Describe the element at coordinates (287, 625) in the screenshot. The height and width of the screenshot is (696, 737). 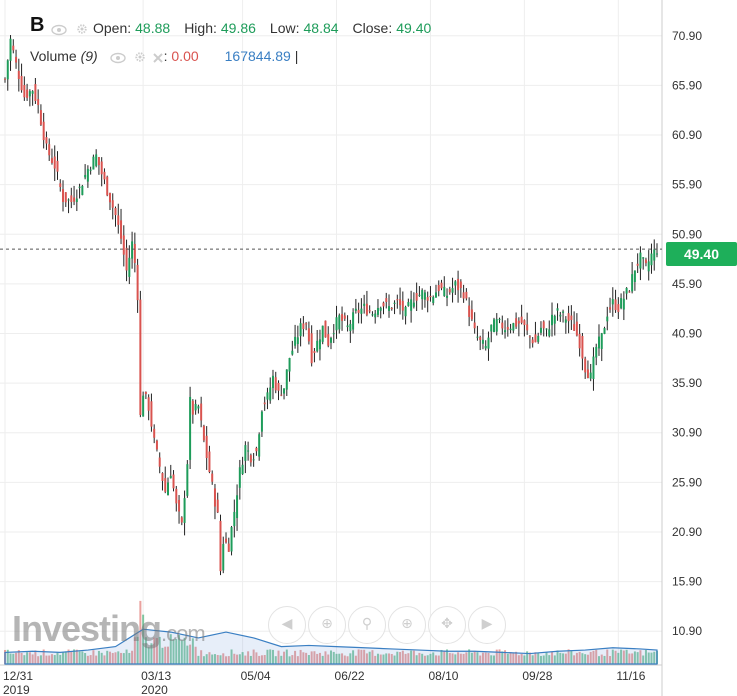
I see `zoom-out-button: ◀` at that location.